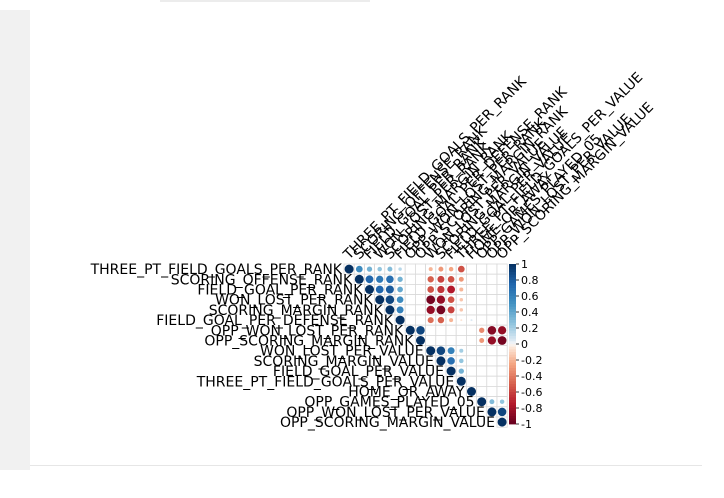 This screenshot has width=724, height=498. I want to click on row-label: OPP_SCORING_MARGIN_VALUE, so click(387, 423).